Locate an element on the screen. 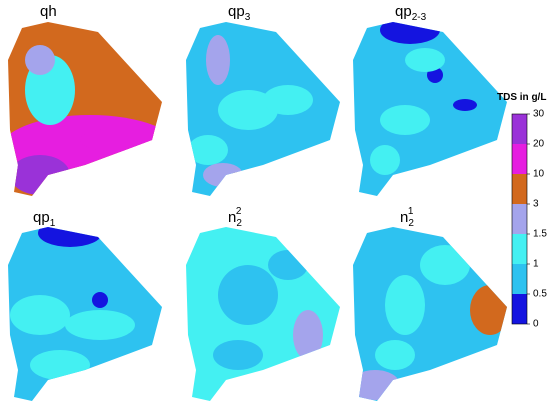 Image resolution: width=550 pixels, height=414 pixels. label-sup: 2 is located at coordinates (239, 211).